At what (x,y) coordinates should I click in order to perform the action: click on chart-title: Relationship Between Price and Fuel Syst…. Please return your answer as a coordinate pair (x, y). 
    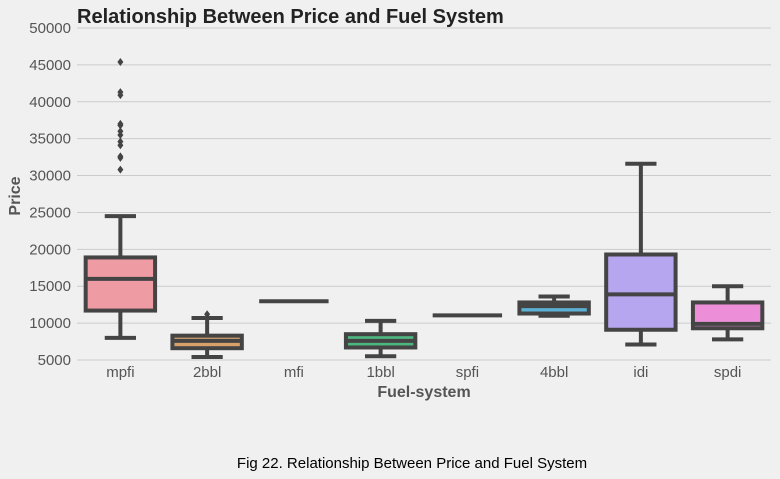
    Looking at the image, I should click on (290, 17).